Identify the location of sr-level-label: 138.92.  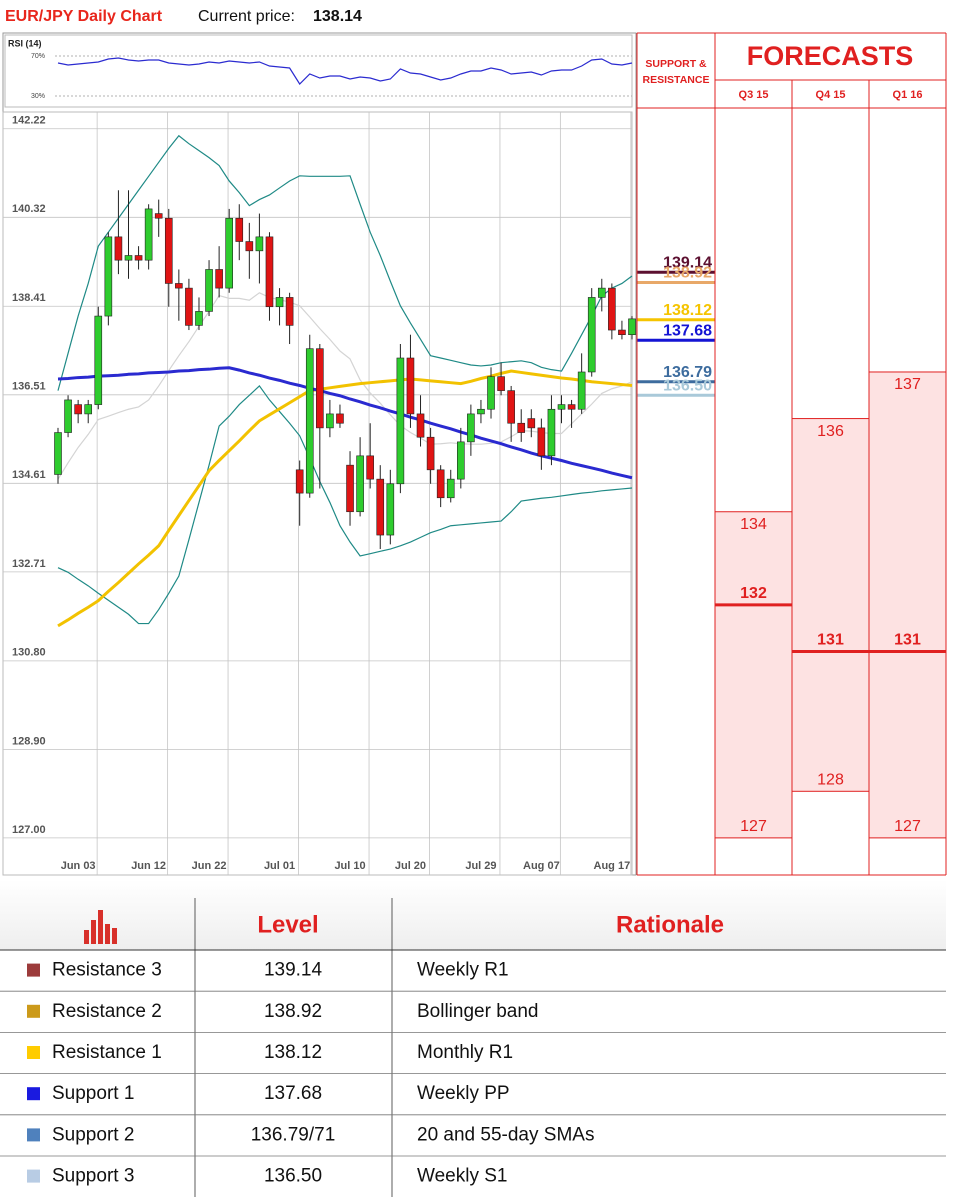
(687, 273).